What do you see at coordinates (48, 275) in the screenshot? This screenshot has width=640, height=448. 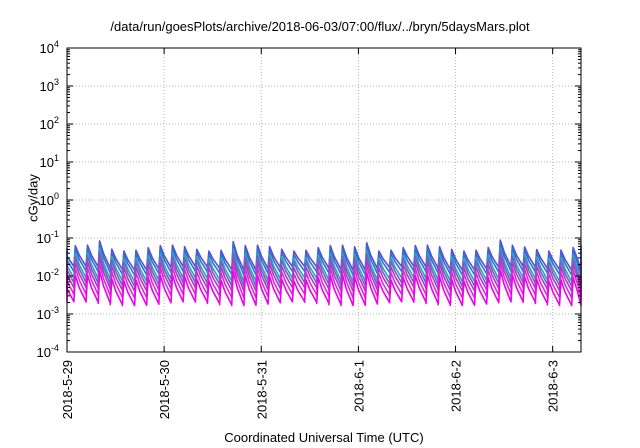 I see `y-tick-label: 10⁻²` at bounding box center [48, 275].